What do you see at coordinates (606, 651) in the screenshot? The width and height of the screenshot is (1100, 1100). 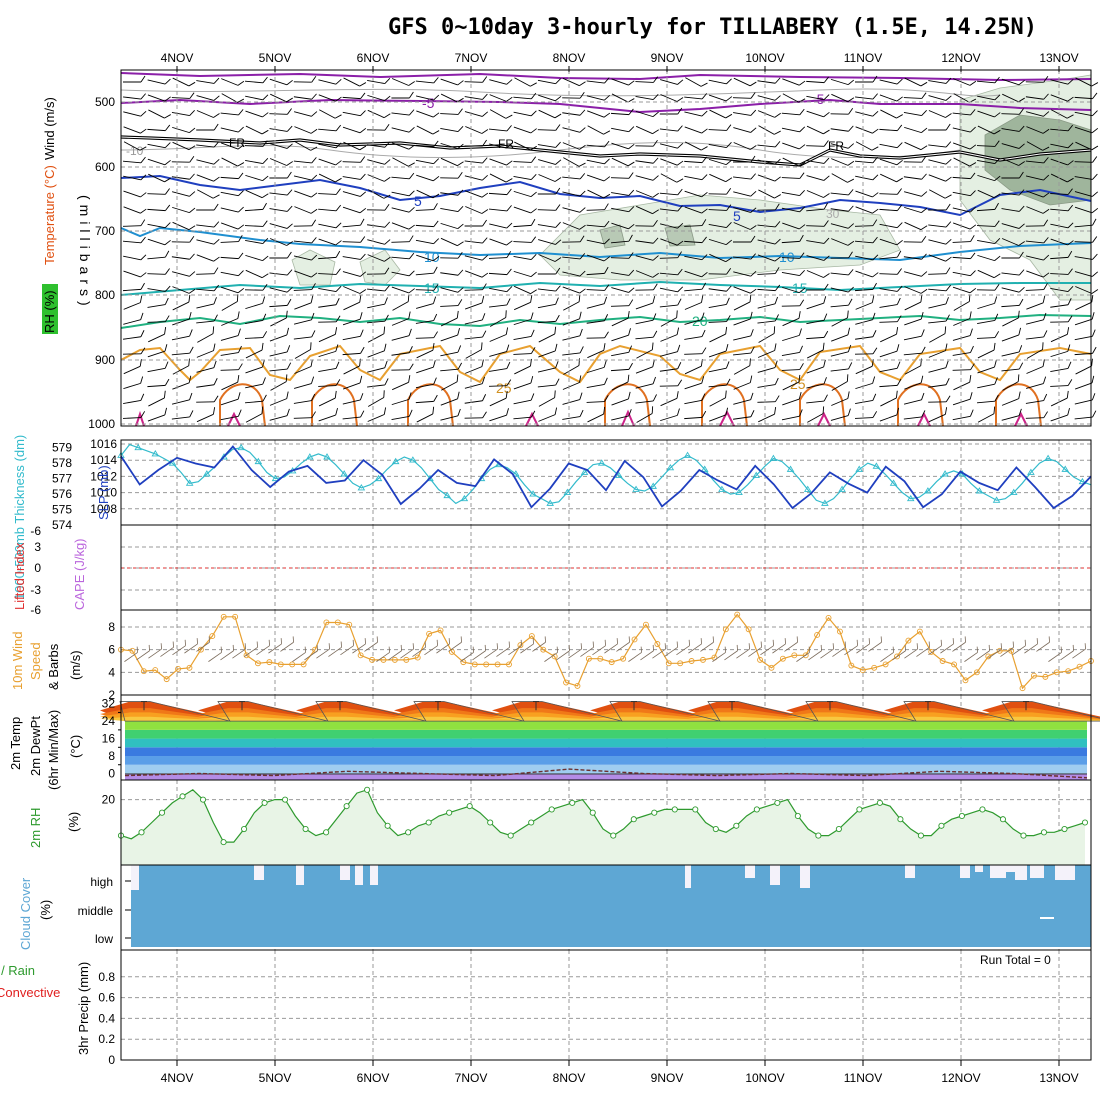 I see `wind10m-line` at bounding box center [606, 651].